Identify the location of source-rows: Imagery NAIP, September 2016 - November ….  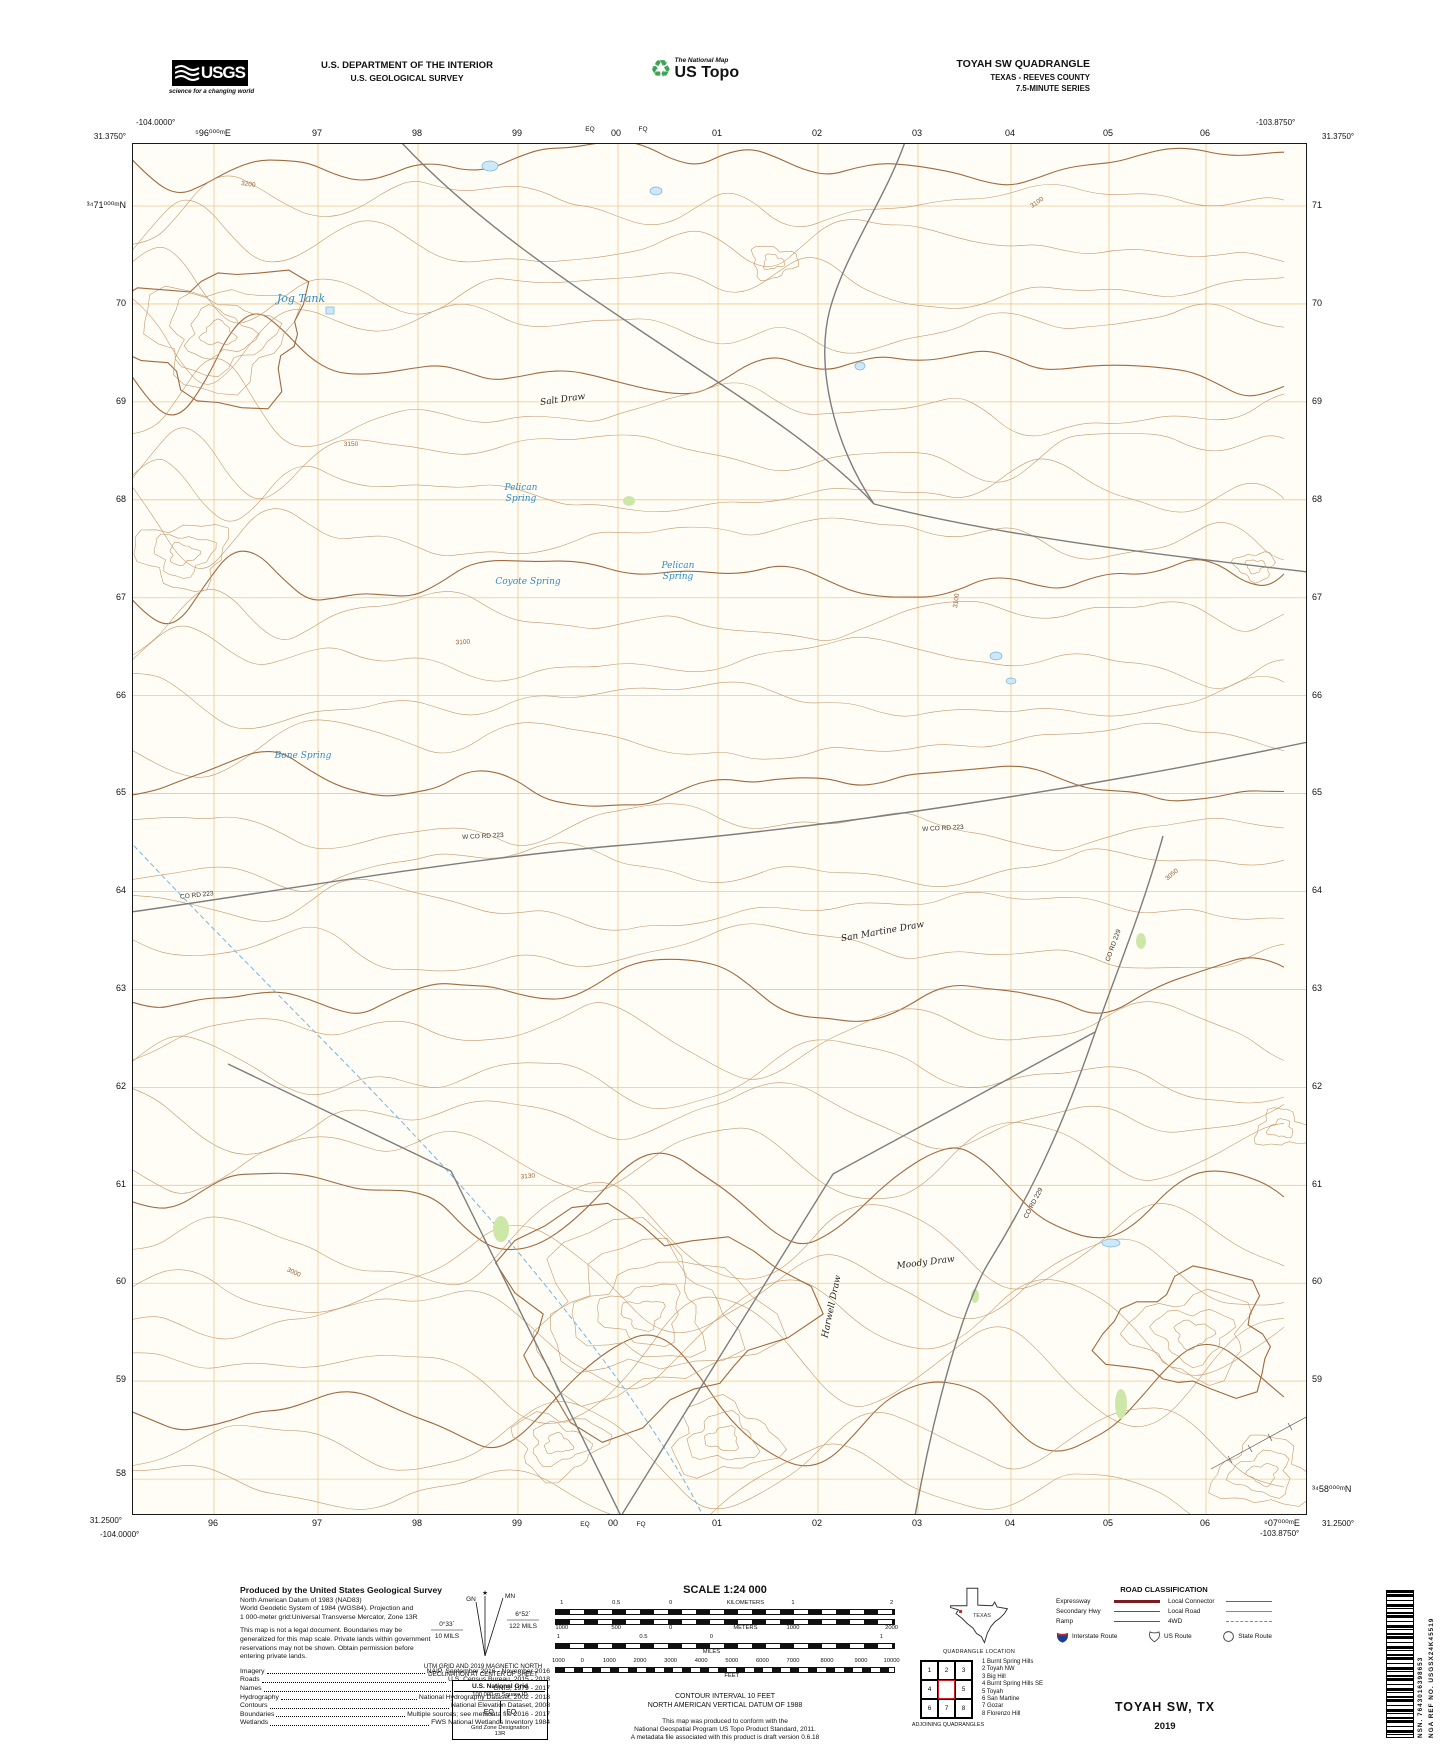
(395, 1698).